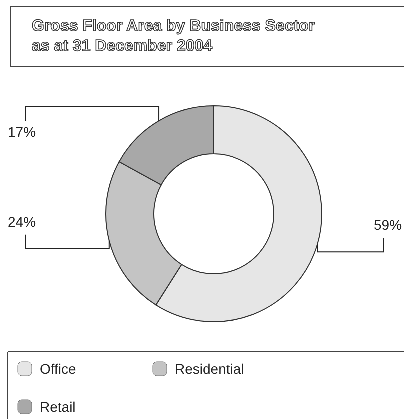 The width and height of the screenshot is (404, 419). I want to click on legend-label: Residential, so click(209, 369).